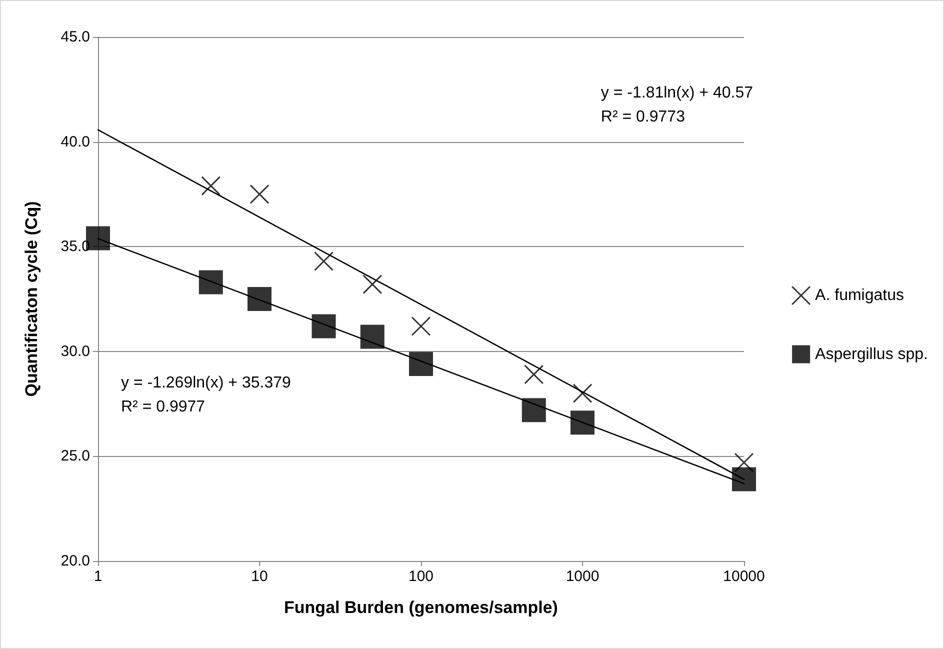  Describe the element at coordinates (421, 576) in the screenshot. I see `x-tick-label: 100` at that location.